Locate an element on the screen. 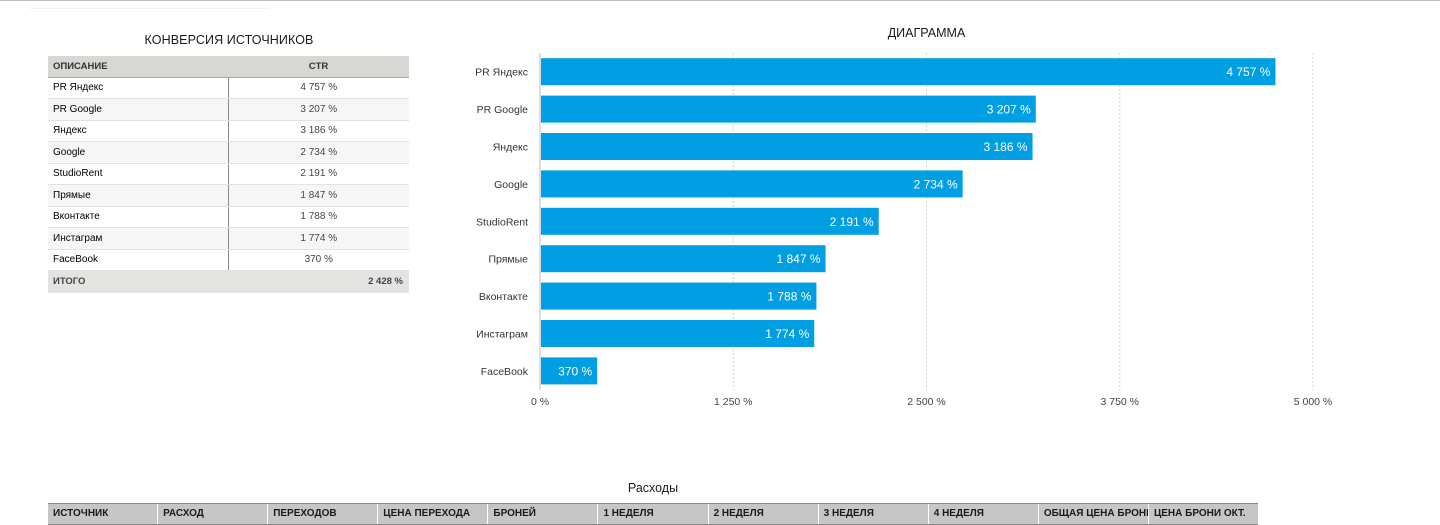  row-source-name: Вконтакте is located at coordinates (138, 217).